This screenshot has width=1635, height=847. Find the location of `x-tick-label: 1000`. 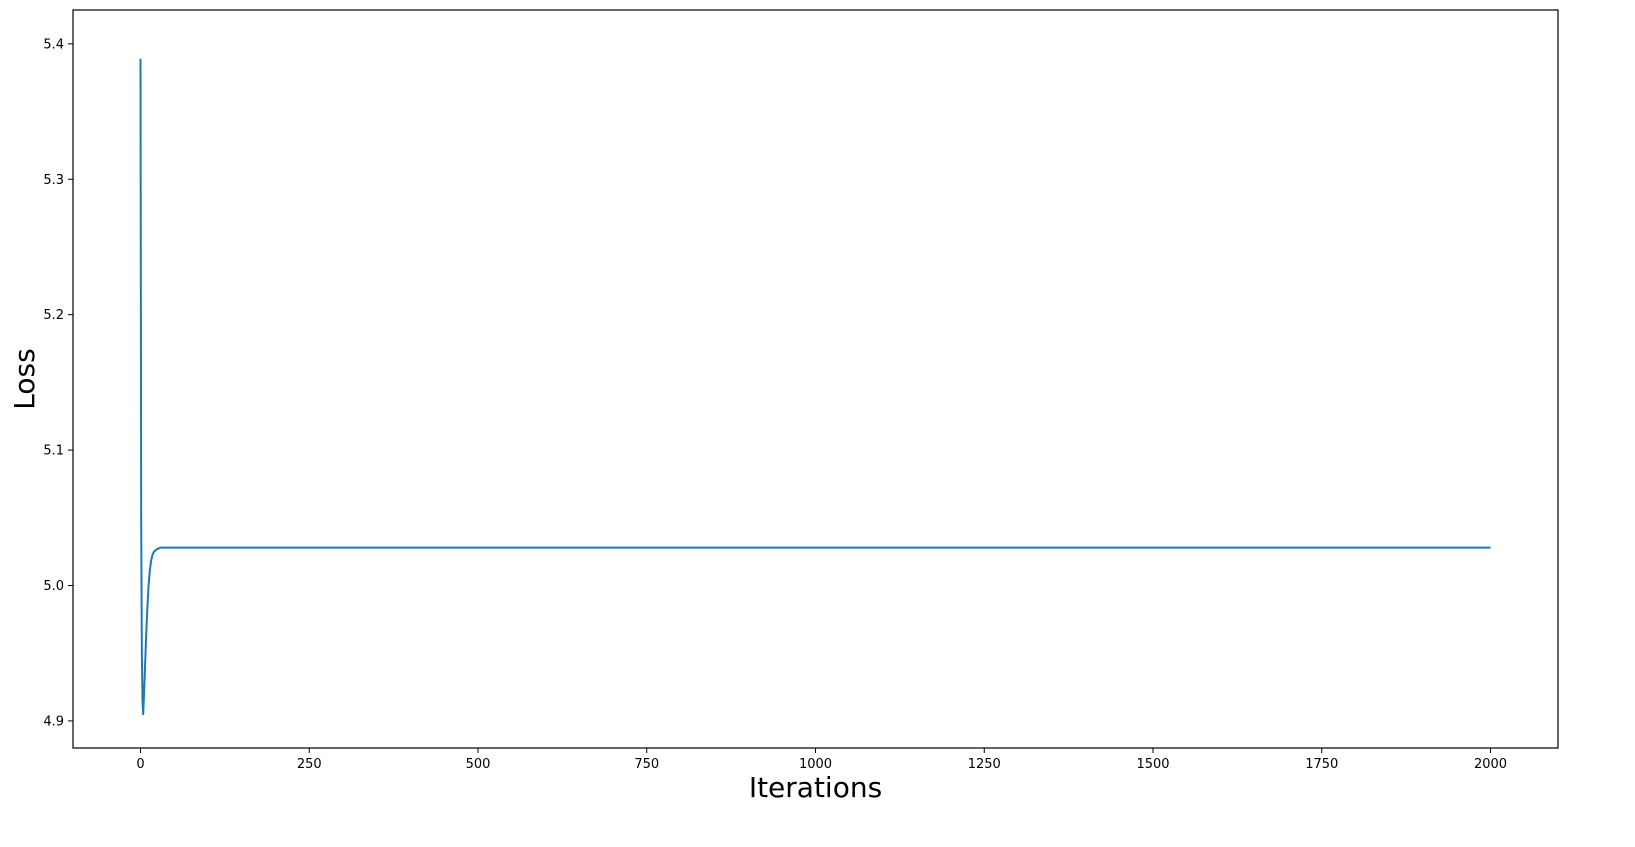

x-tick-label: 1000 is located at coordinates (815, 764).